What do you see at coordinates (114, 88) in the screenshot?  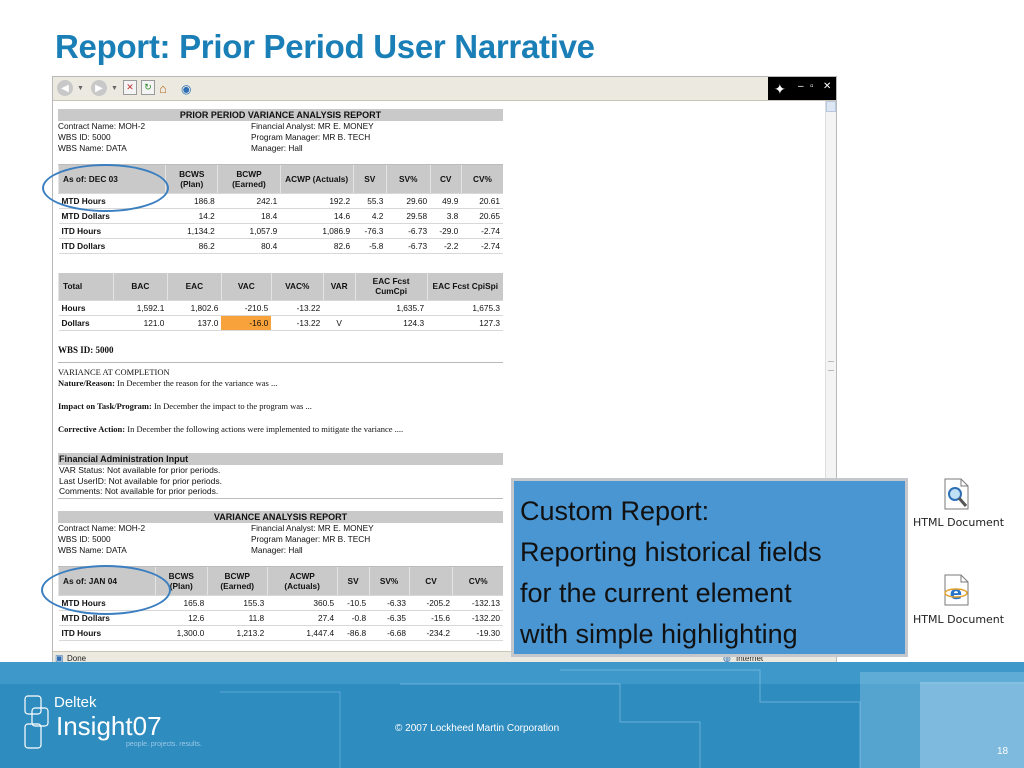 I see `forward-dropdown-icon: ▼` at bounding box center [114, 88].